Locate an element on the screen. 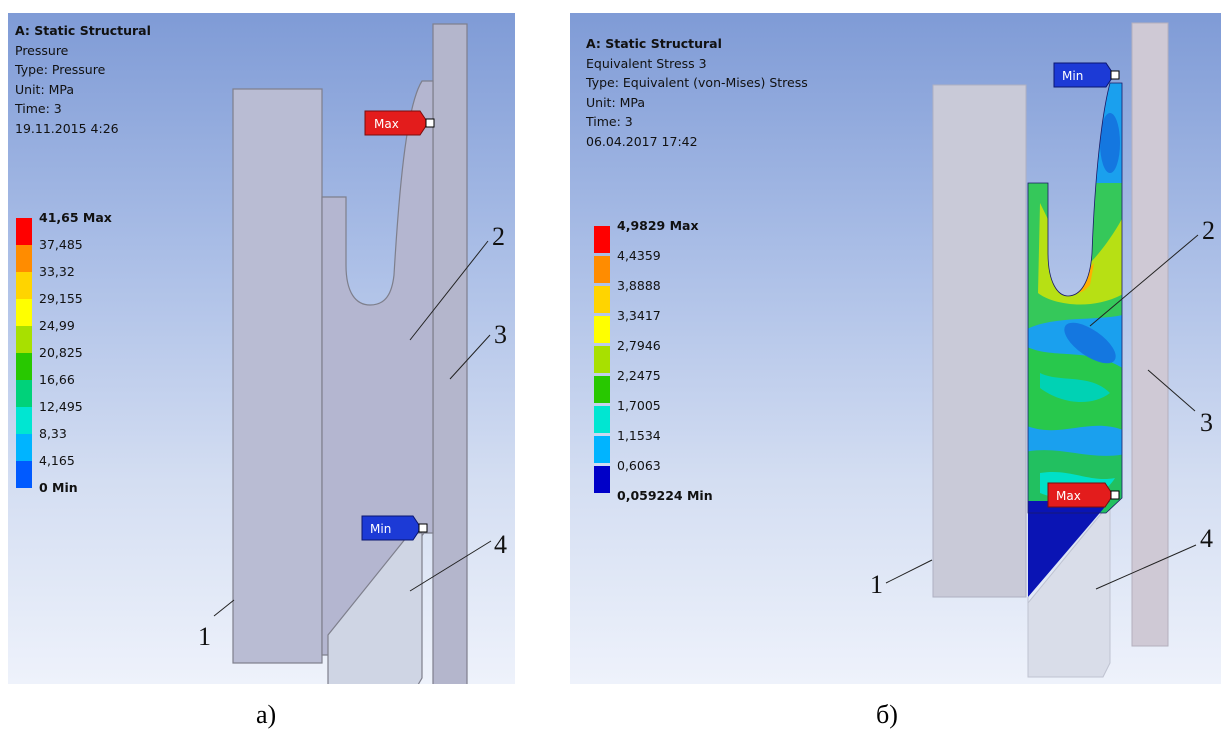 The width and height of the screenshot is (1228, 749). legend-label: 37,485 is located at coordinates (61, 244).